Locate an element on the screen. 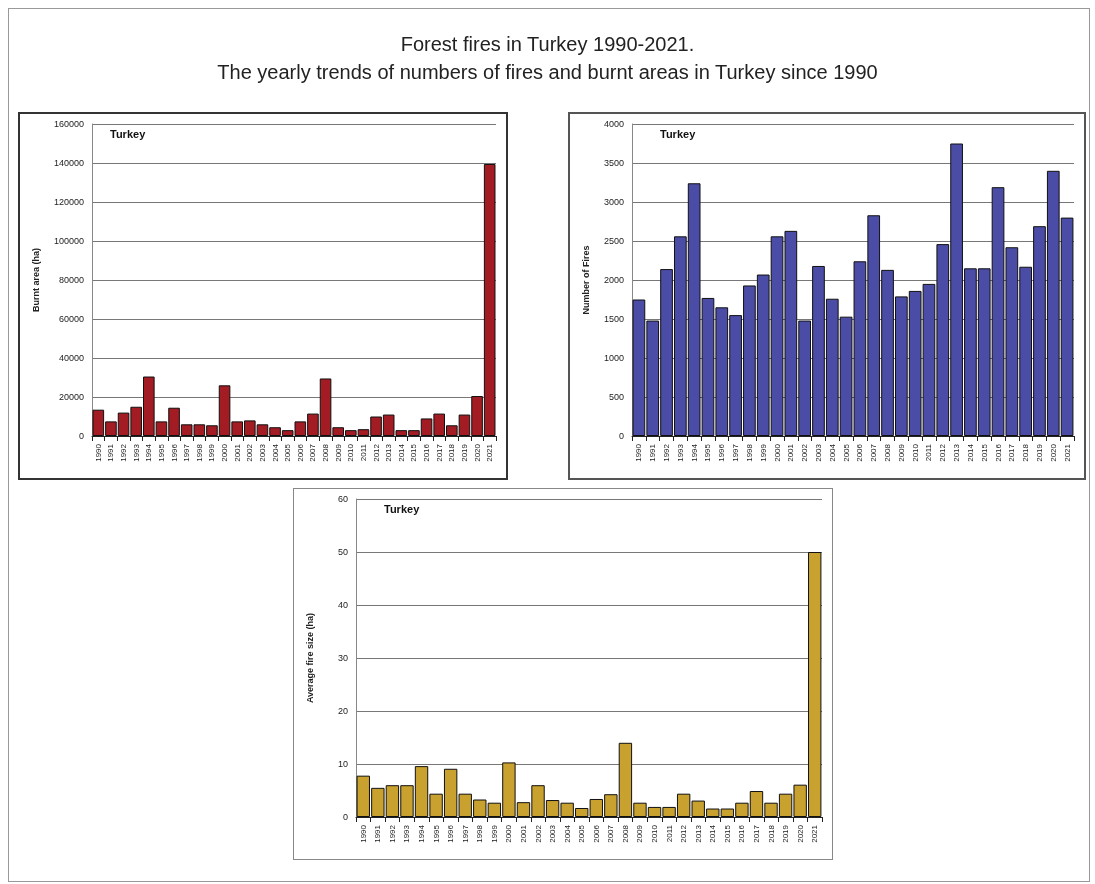  y-tick-label: 80000 is located at coordinates (71, 280).